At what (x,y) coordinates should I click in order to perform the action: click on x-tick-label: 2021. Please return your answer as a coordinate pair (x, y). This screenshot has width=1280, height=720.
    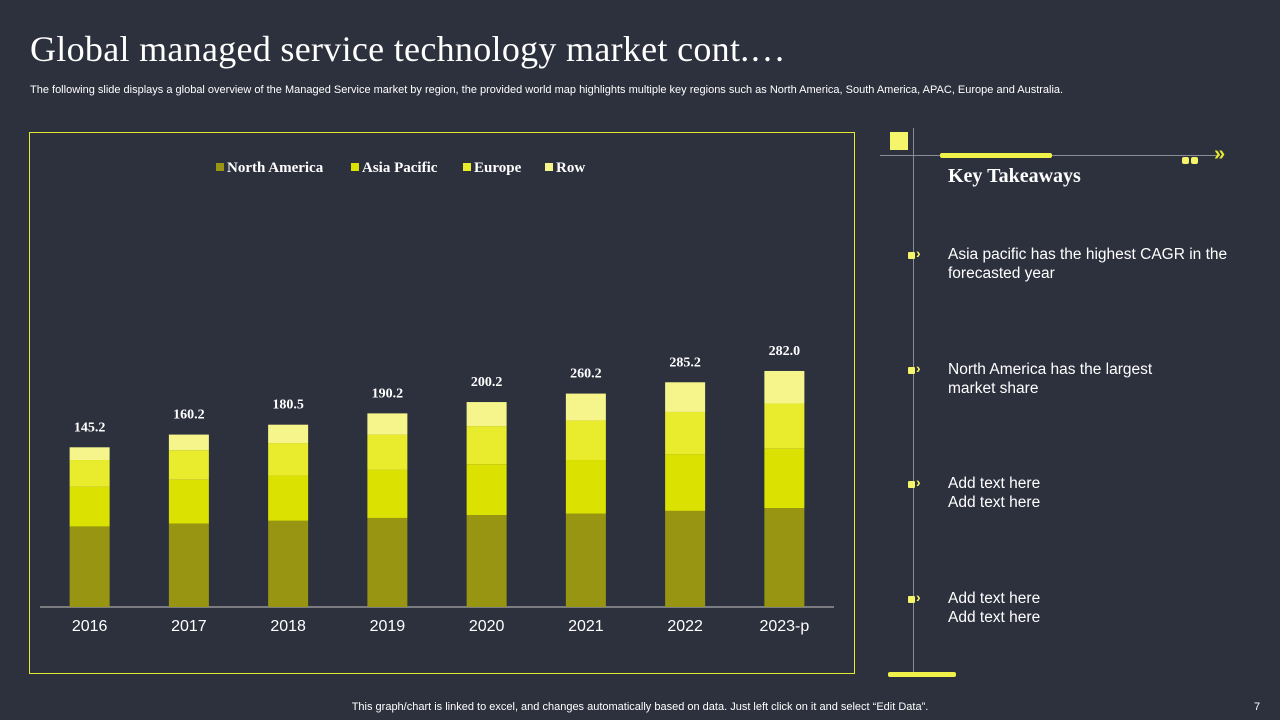
    Looking at the image, I should click on (586, 626).